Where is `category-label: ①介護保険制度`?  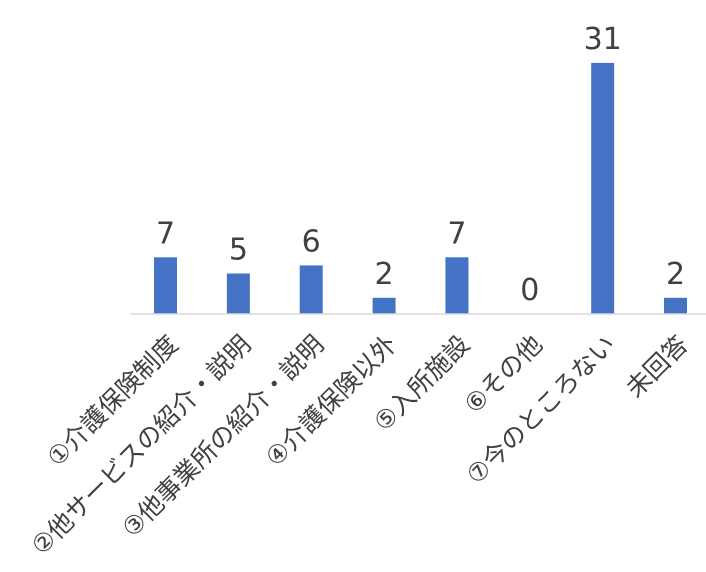 category-label: ①介護保険制度 is located at coordinates (112, 401).